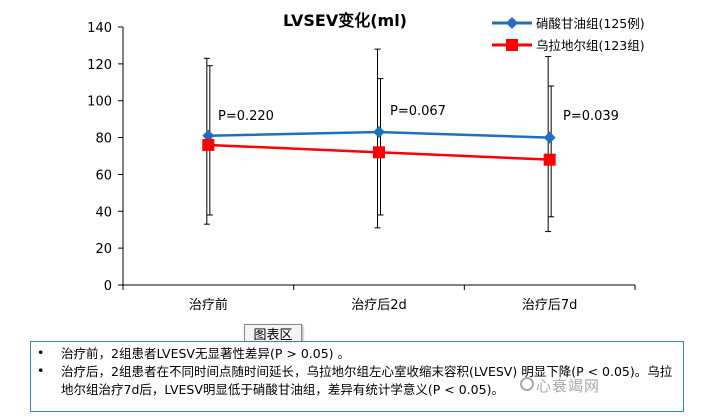 Image resolution: width=704 pixels, height=420 pixels. I want to click on watermark-text: 心衰竭网, so click(568, 386).